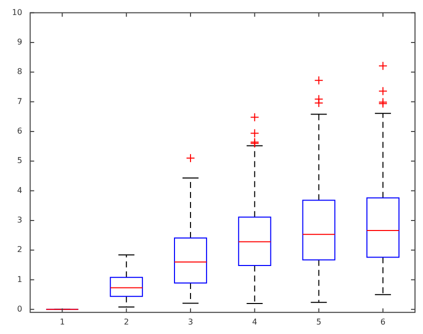 The height and width of the screenshot is (334, 423). What do you see at coordinates (19, 190) in the screenshot?
I see `y-tick-label: 4` at bounding box center [19, 190].